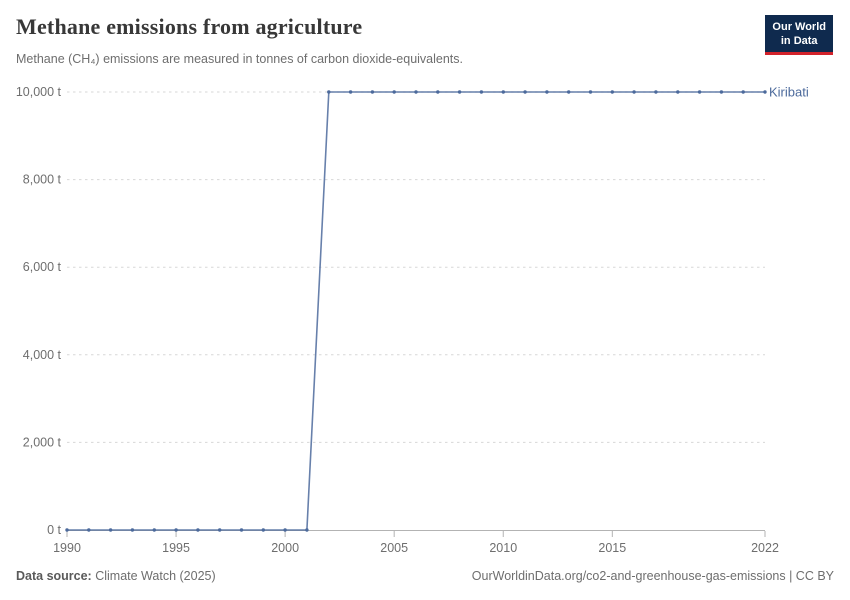 This screenshot has width=850, height=600. What do you see at coordinates (503, 548) in the screenshot?
I see `x-axis-label: 2010` at bounding box center [503, 548].